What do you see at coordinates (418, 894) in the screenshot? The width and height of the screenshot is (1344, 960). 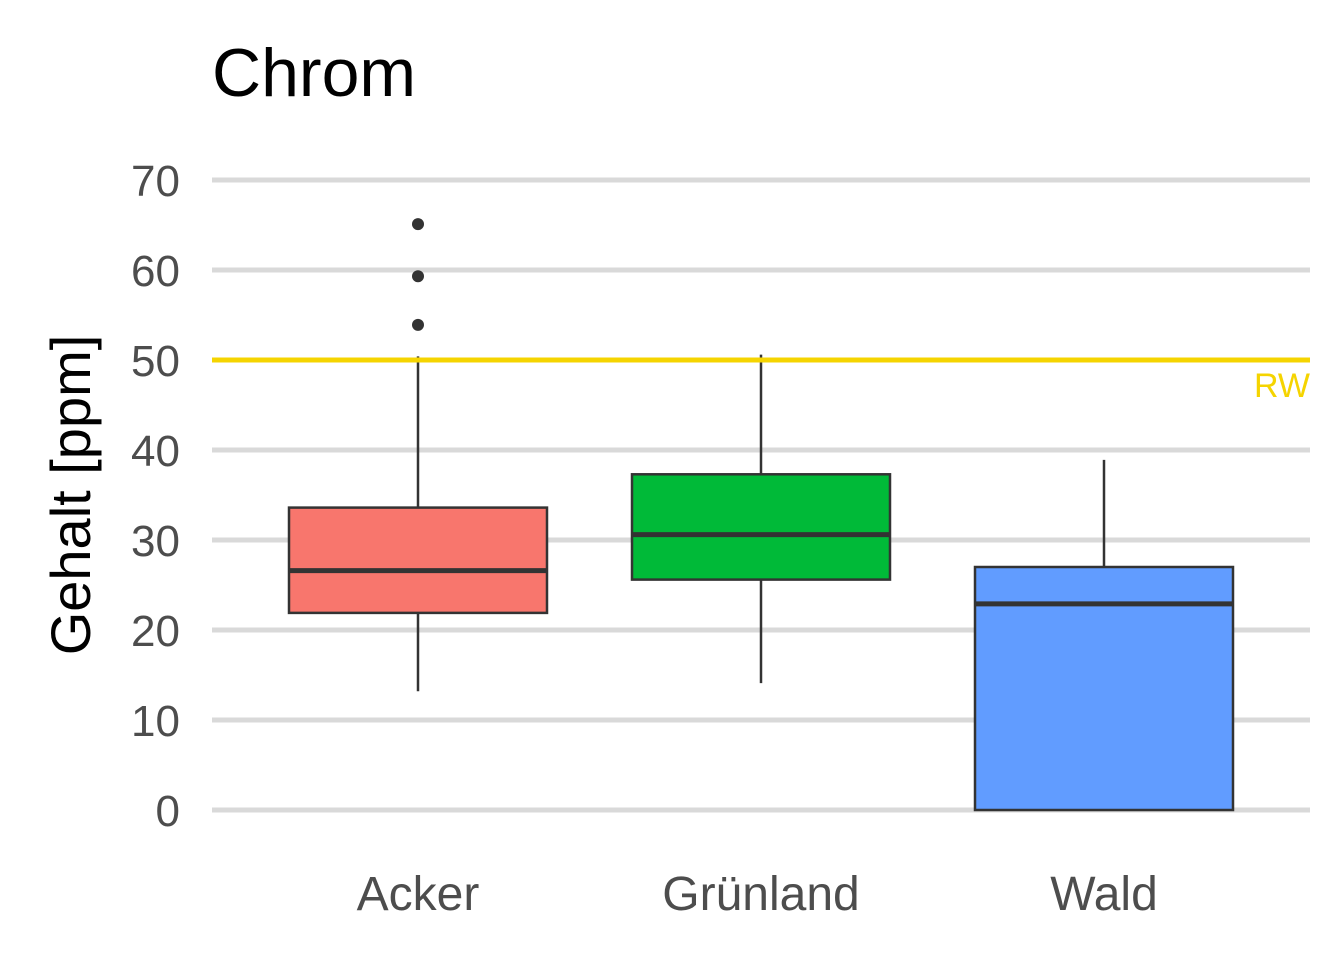 I see `x-tick-label: Acker` at bounding box center [418, 894].